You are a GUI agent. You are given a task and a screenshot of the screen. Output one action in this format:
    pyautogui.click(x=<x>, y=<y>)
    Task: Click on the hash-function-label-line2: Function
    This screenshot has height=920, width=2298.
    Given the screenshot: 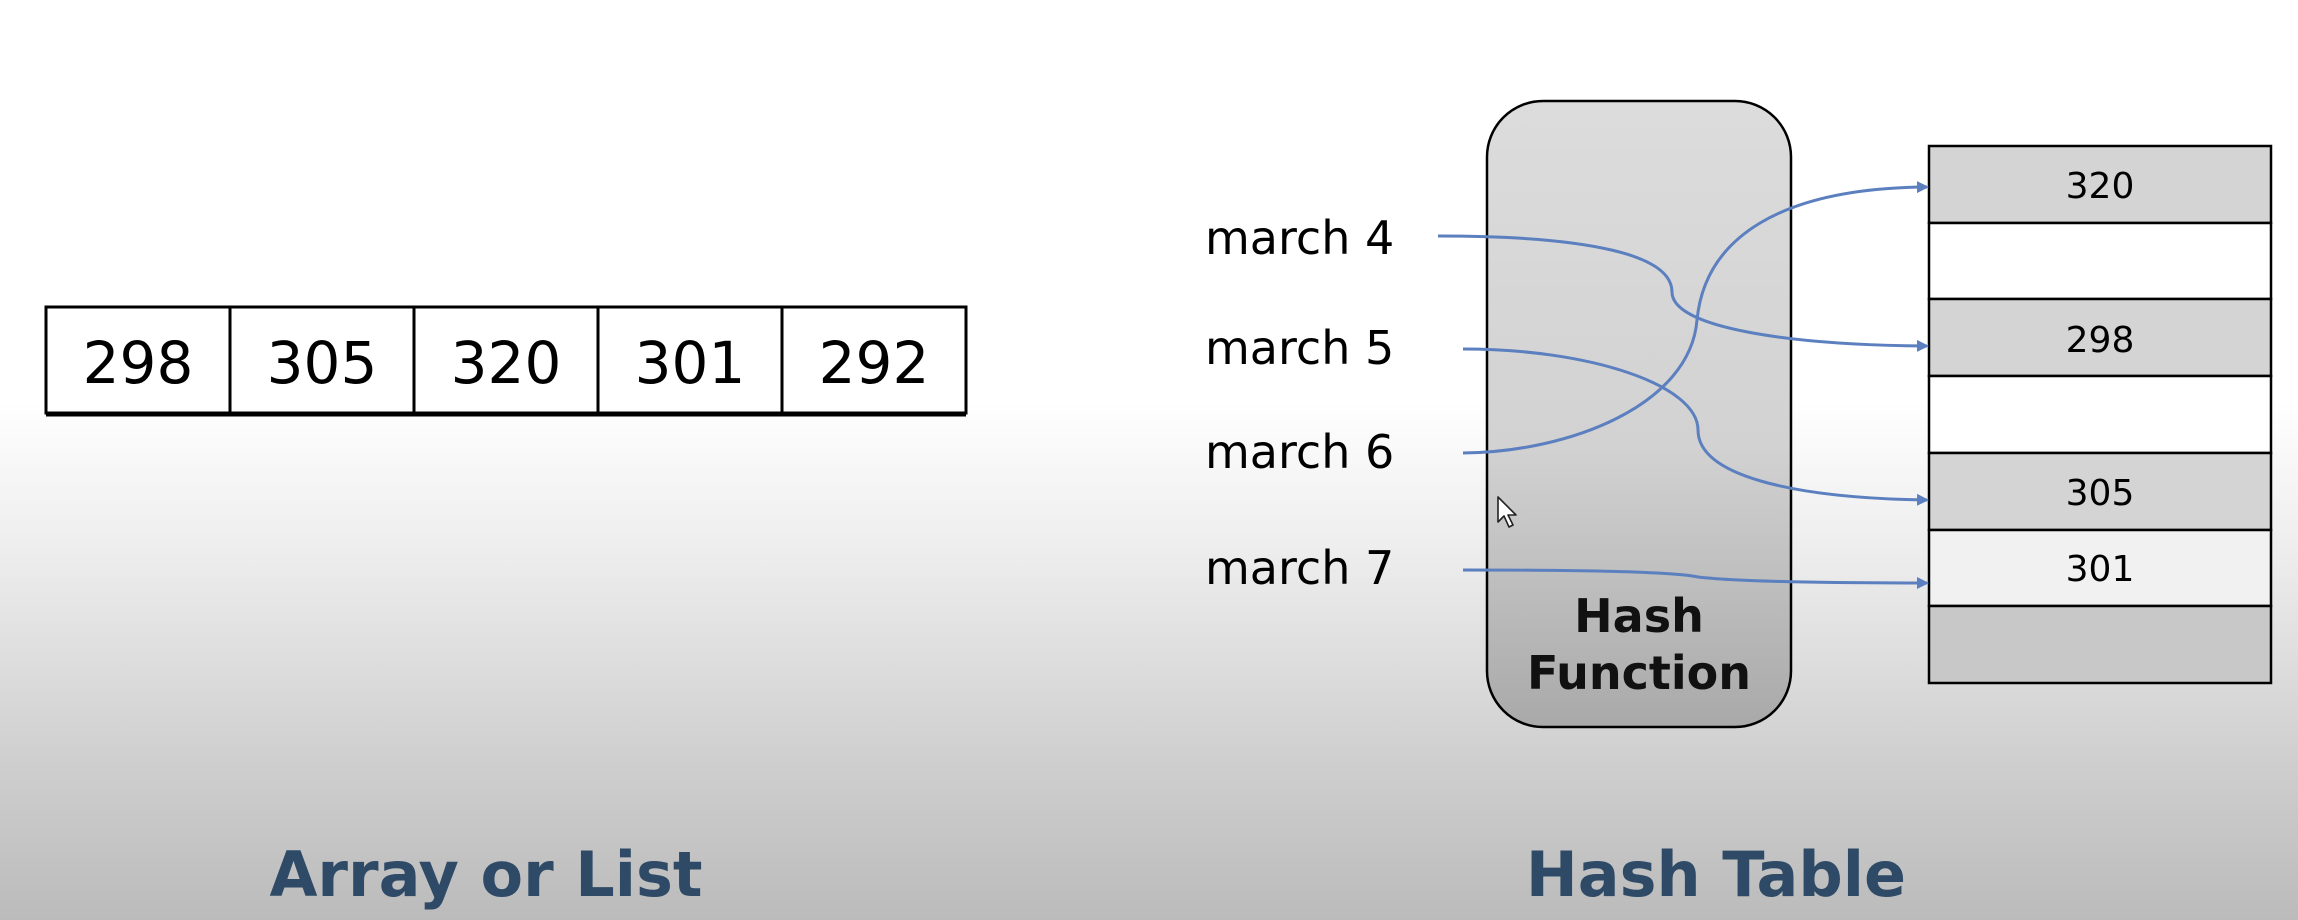 What is the action you would take?
    pyautogui.click(x=1639, y=673)
    